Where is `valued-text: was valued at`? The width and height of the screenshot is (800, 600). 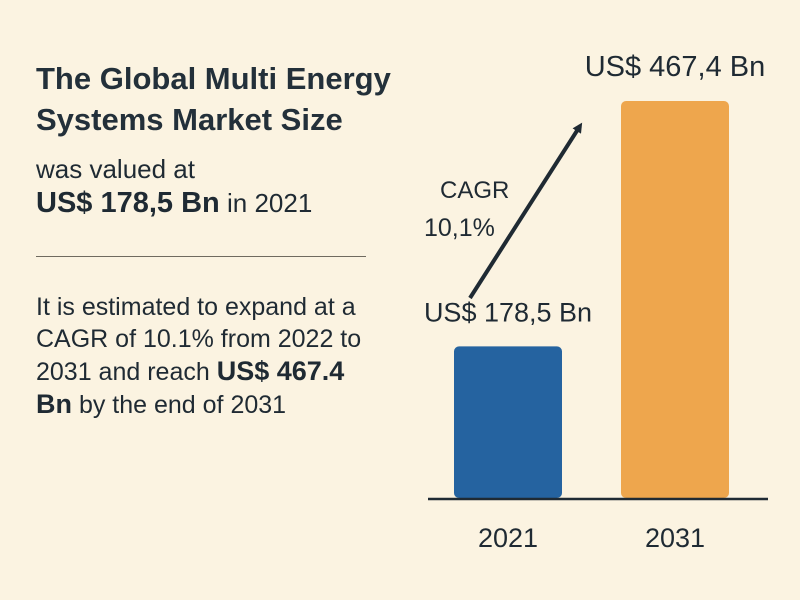
valued-text: was valued at is located at coordinates (115, 169).